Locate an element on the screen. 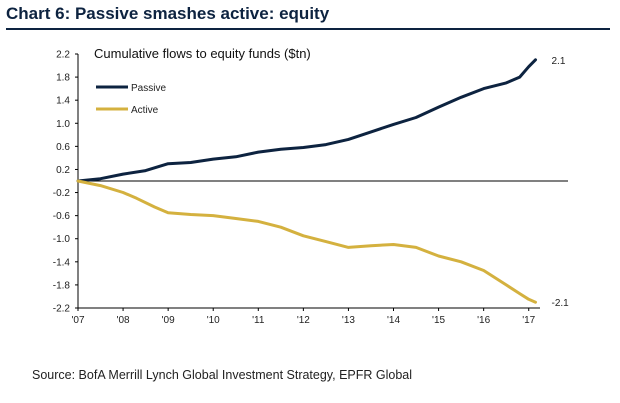 The height and width of the screenshot is (403, 620). y-tick-label: -1.4 is located at coordinates (62, 262).